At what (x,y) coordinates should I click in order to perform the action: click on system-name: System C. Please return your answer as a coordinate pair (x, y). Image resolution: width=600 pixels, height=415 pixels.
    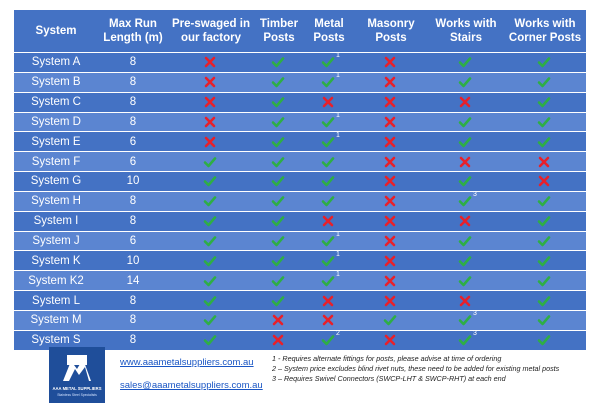
    Looking at the image, I should click on (56, 102).